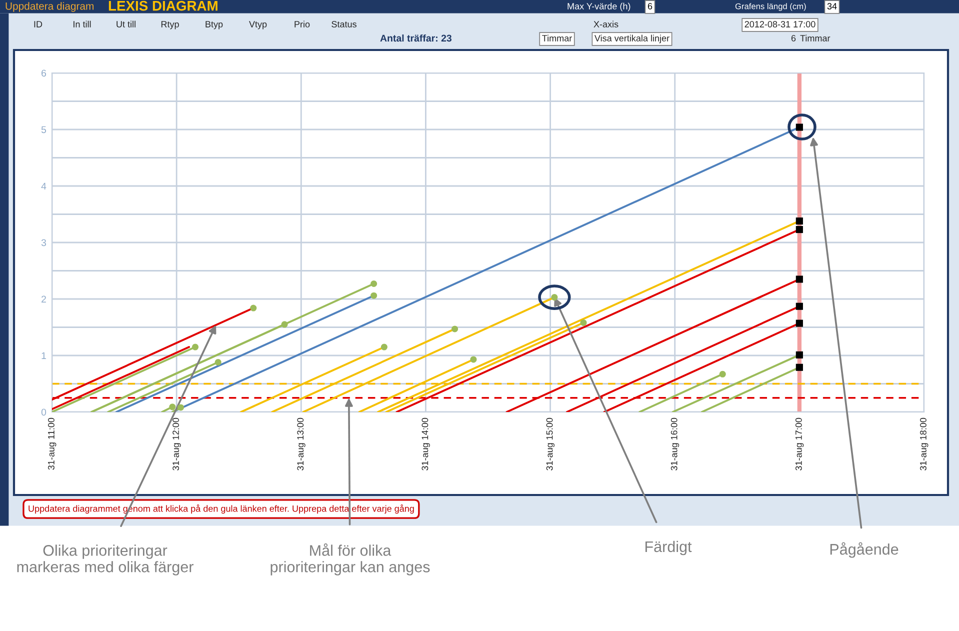 This screenshot has width=959, height=631. What do you see at coordinates (799, 444) in the screenshot?
I see `x-tick-label: 31-aug 17:00` at bounding box center [799, 444].